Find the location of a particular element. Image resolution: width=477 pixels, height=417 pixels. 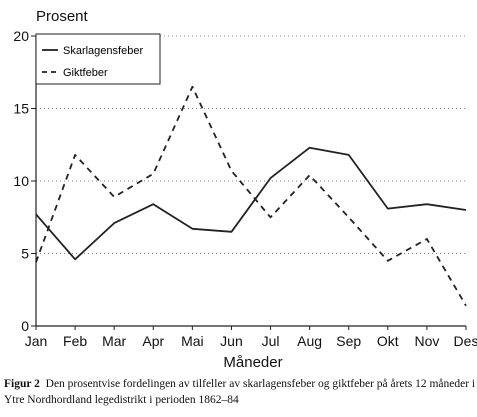

y-axis-label: Prosent is located at coordinates (62, 16).